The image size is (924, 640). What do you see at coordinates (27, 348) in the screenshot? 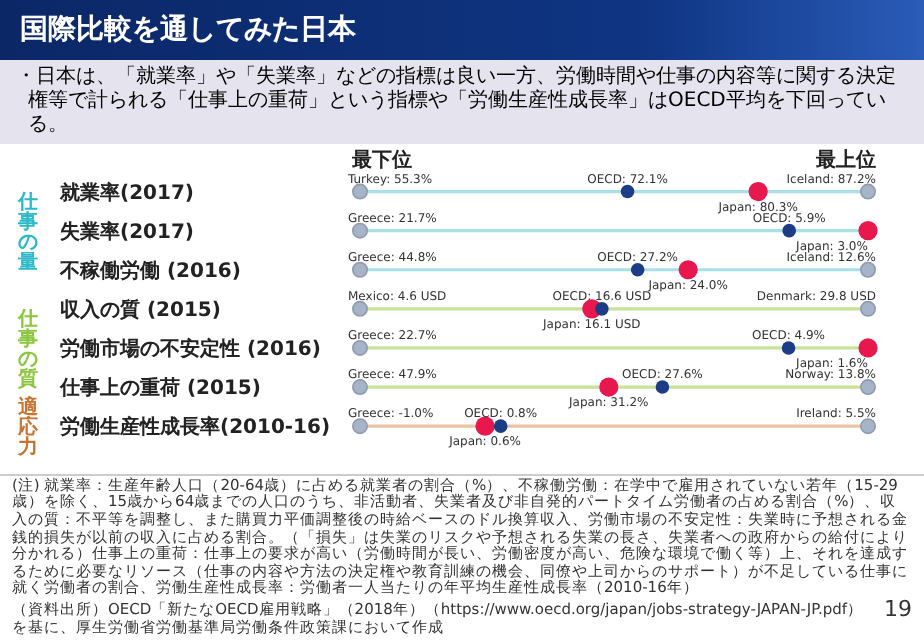
I see `text: 仕事の質` at bounding box center [27, 348].